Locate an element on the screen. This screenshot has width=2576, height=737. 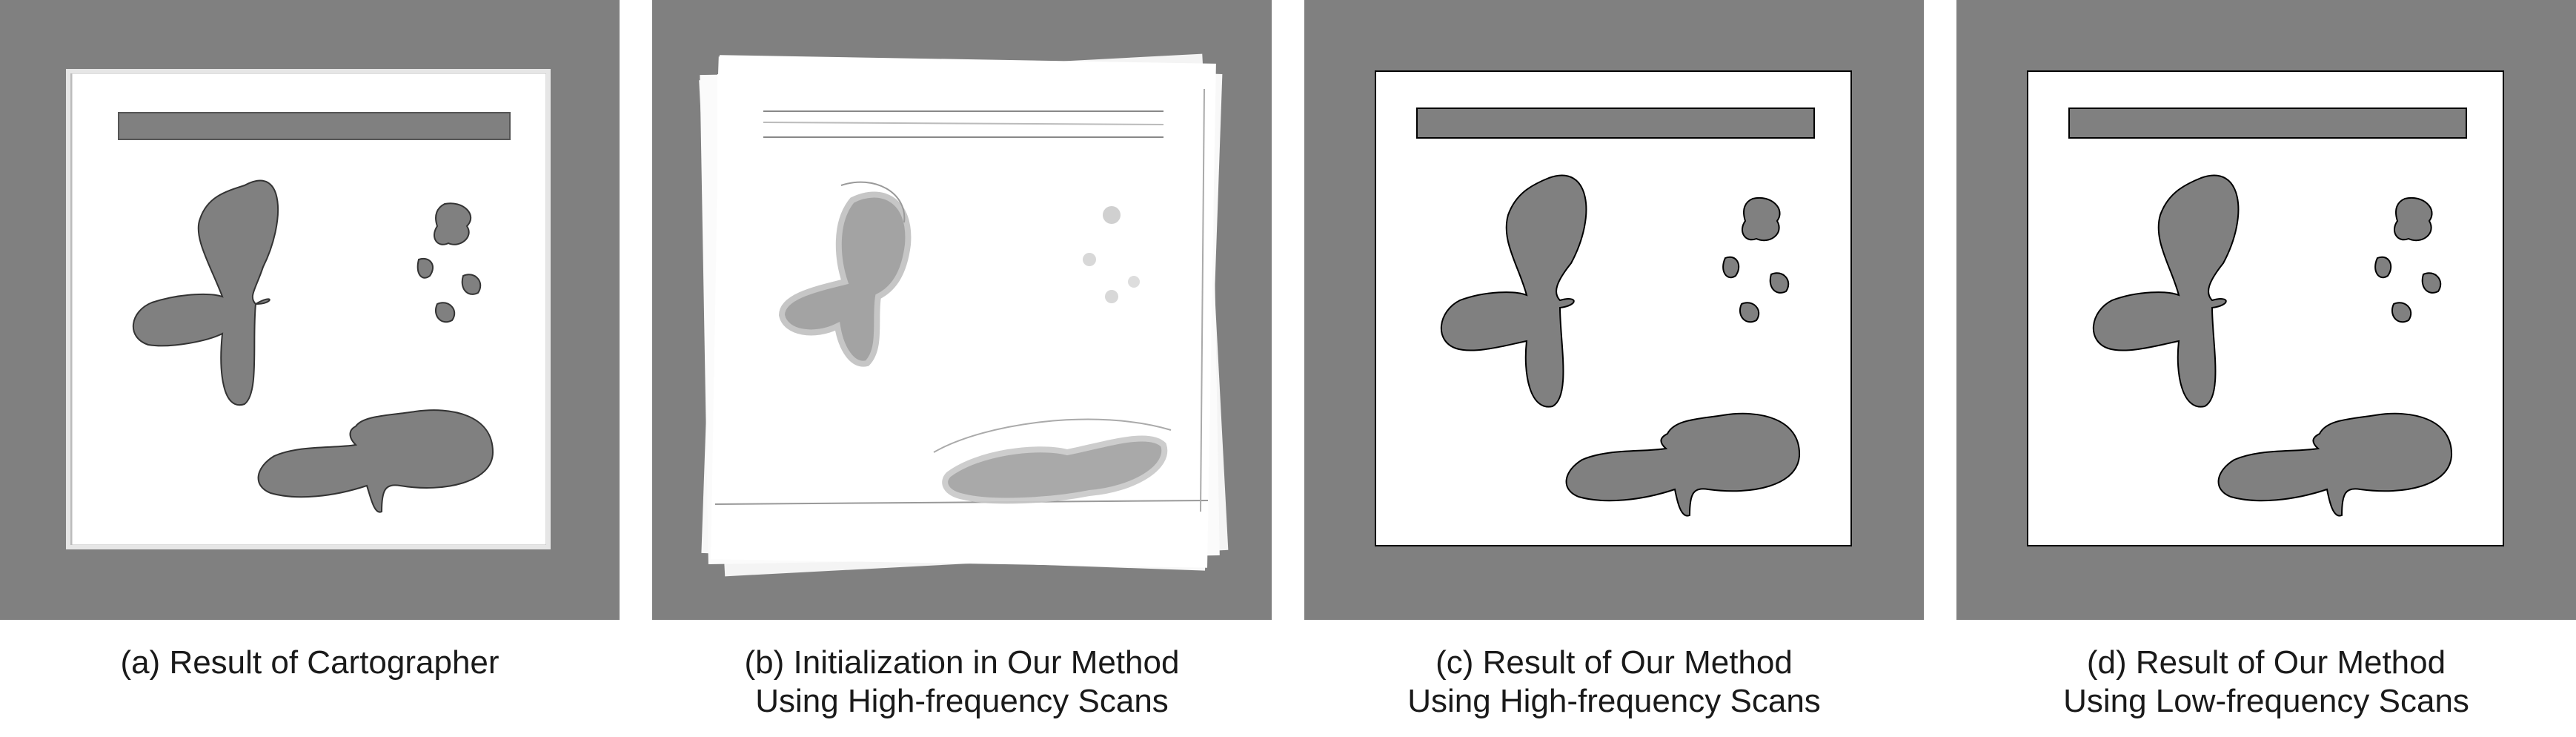
caption-c-line2: Using High-frequency Scans is located at coordinates (1614, 701).